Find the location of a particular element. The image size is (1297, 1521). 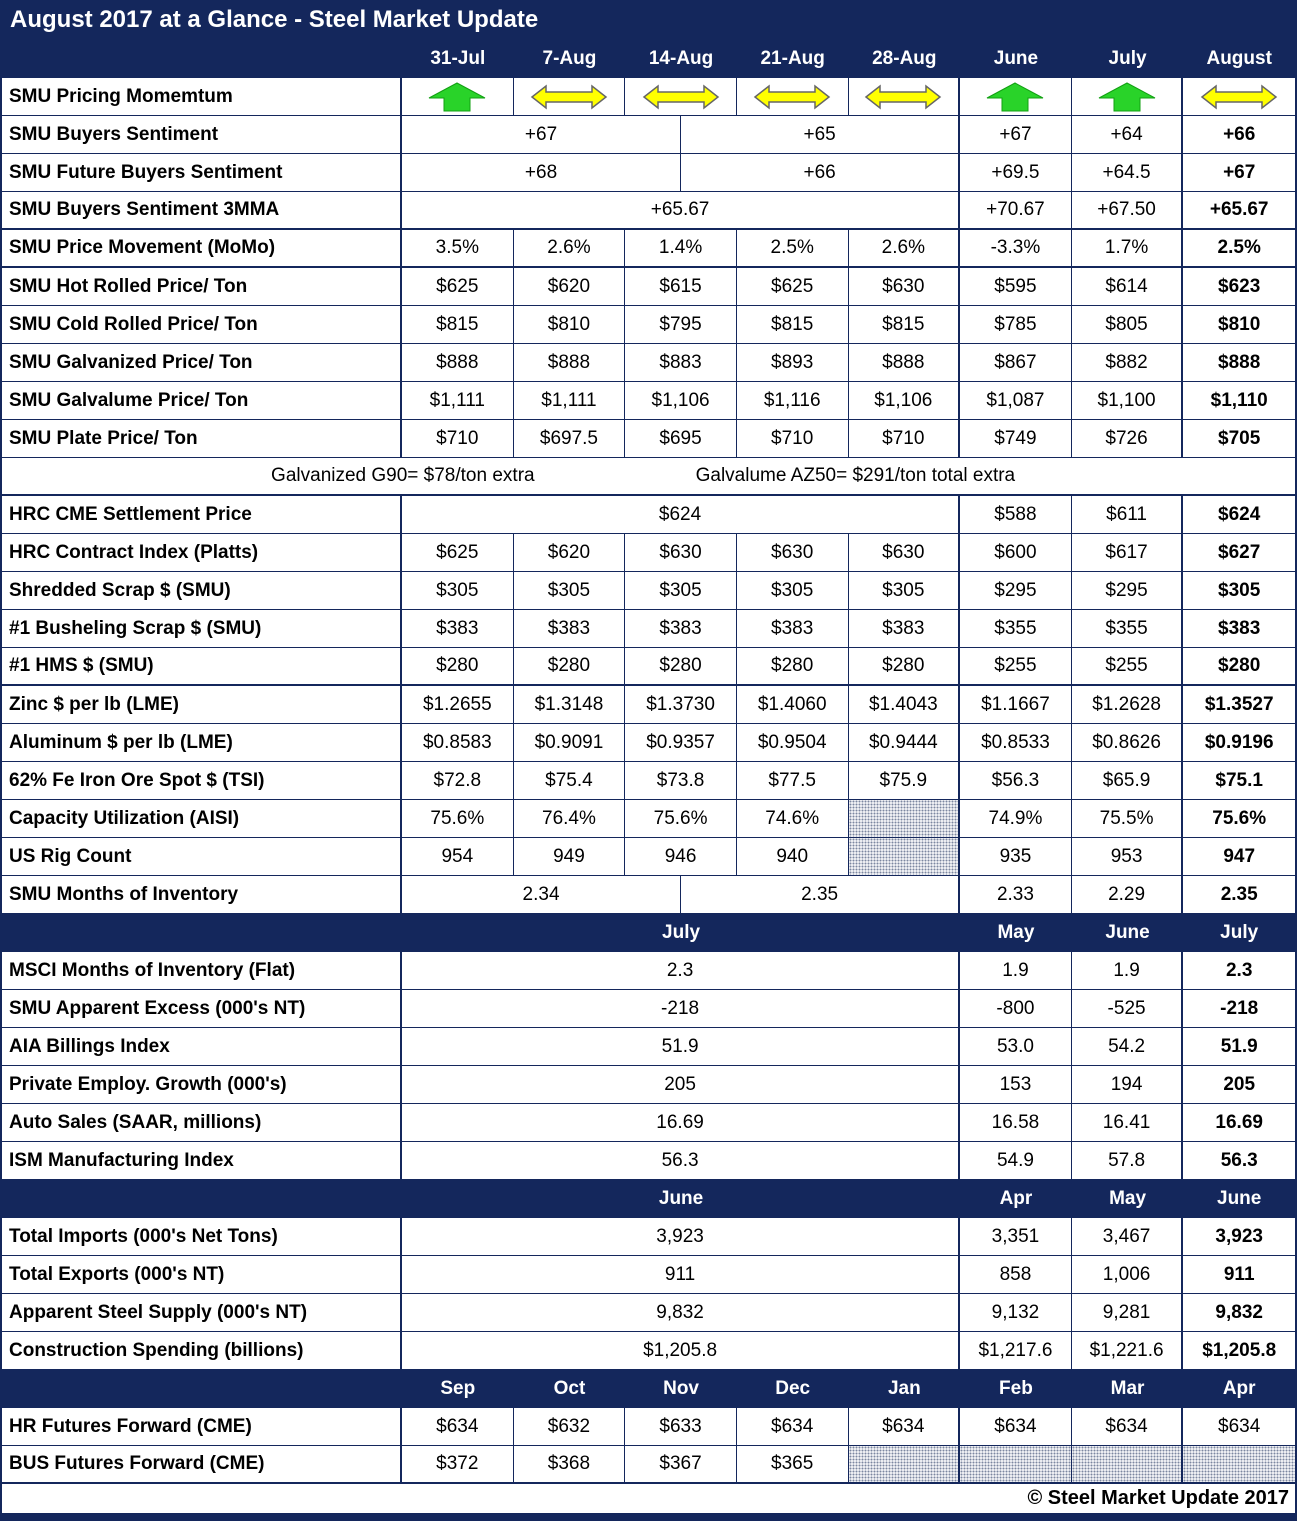

value-cell: $1.3730 is located at coordinates (681, 704).